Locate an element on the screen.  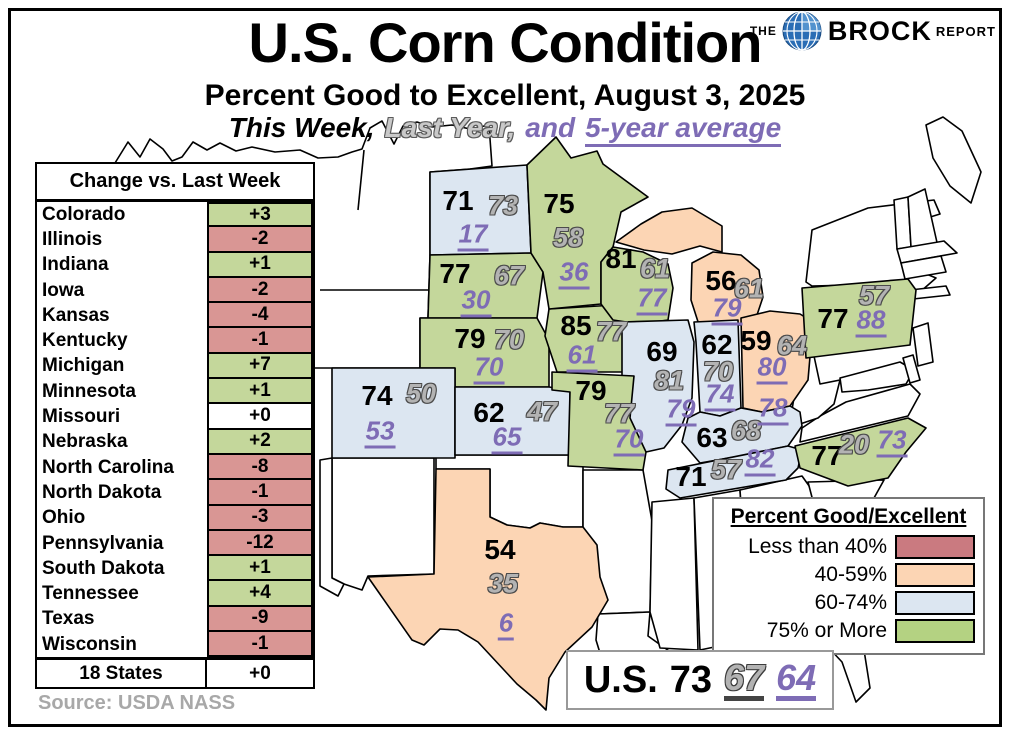
state-name: Kansas is located at coordinates (76, 315).